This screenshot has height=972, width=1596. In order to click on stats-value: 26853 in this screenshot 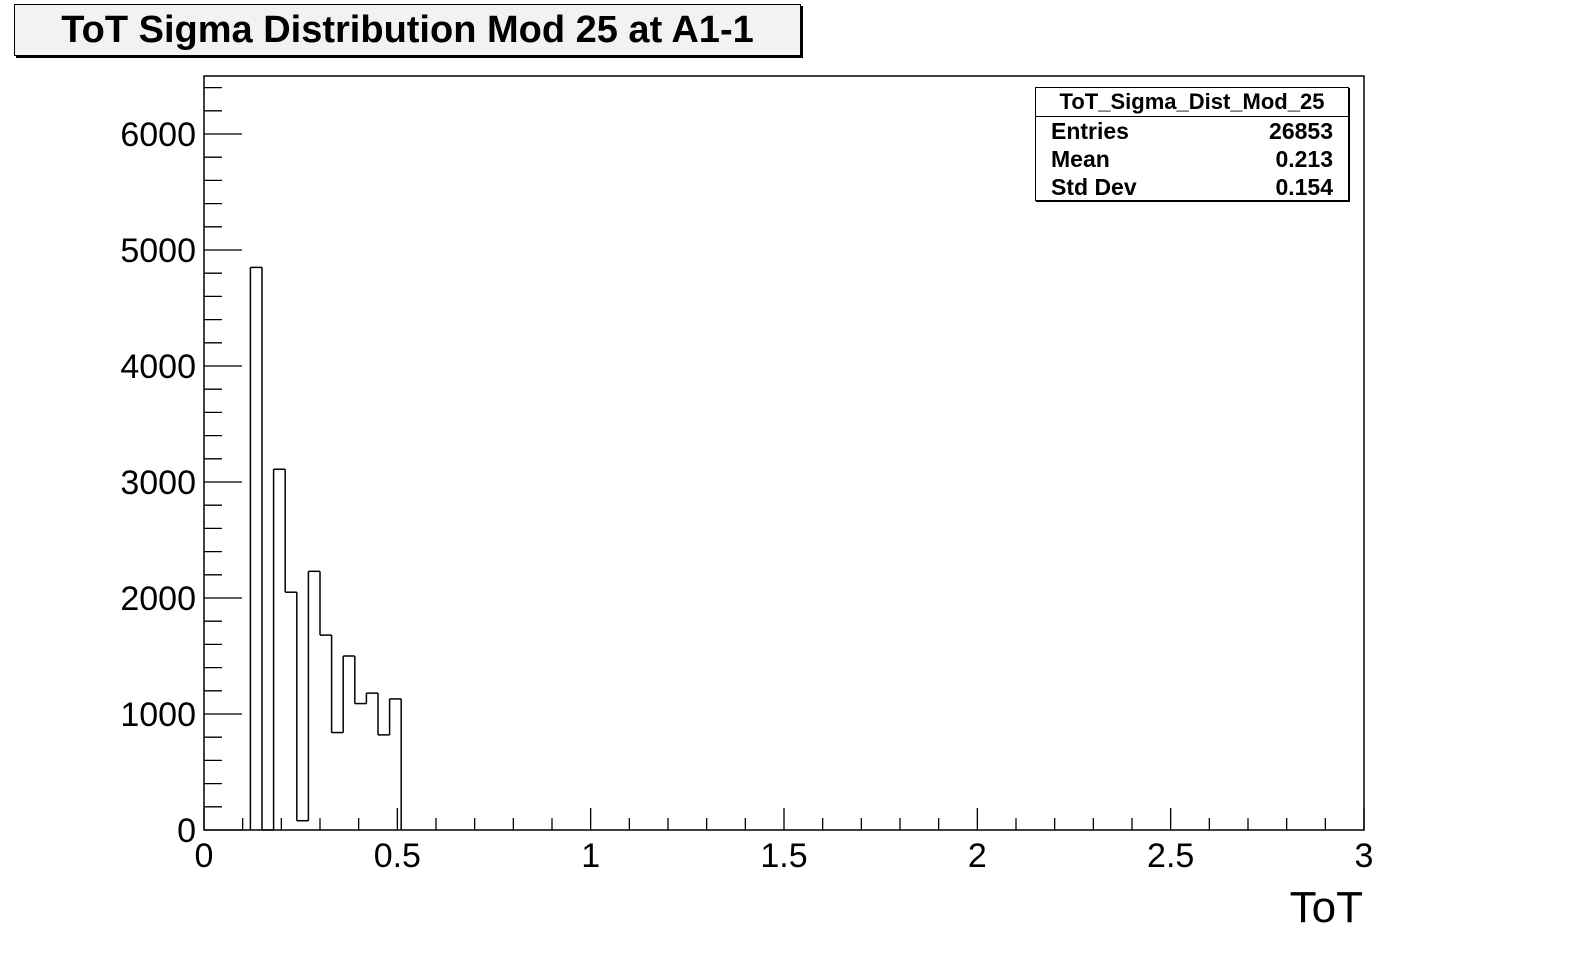, I will do `click(1301, 131)`.